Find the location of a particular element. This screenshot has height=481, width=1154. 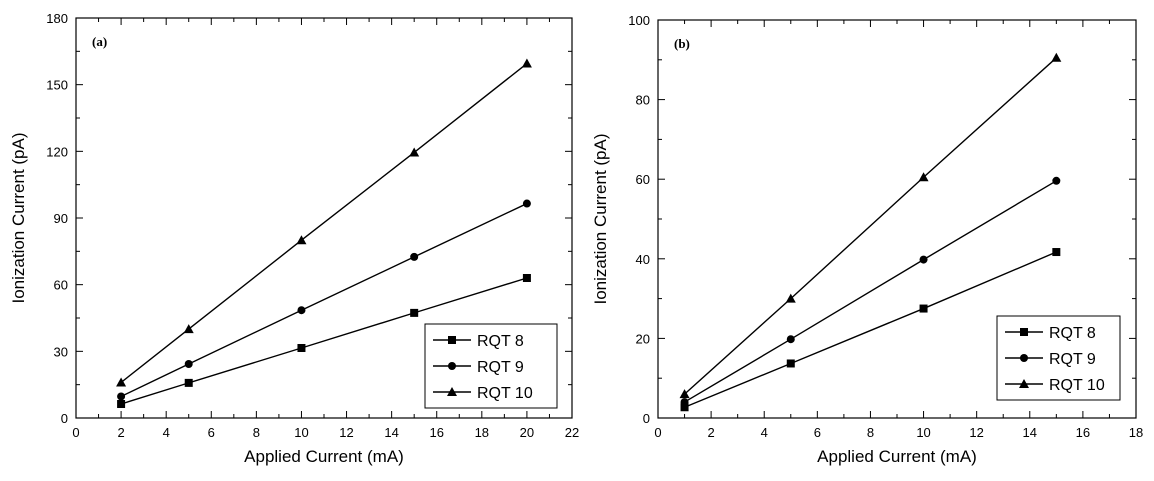

panel-label: (a) is located at coordinates (99, 41).